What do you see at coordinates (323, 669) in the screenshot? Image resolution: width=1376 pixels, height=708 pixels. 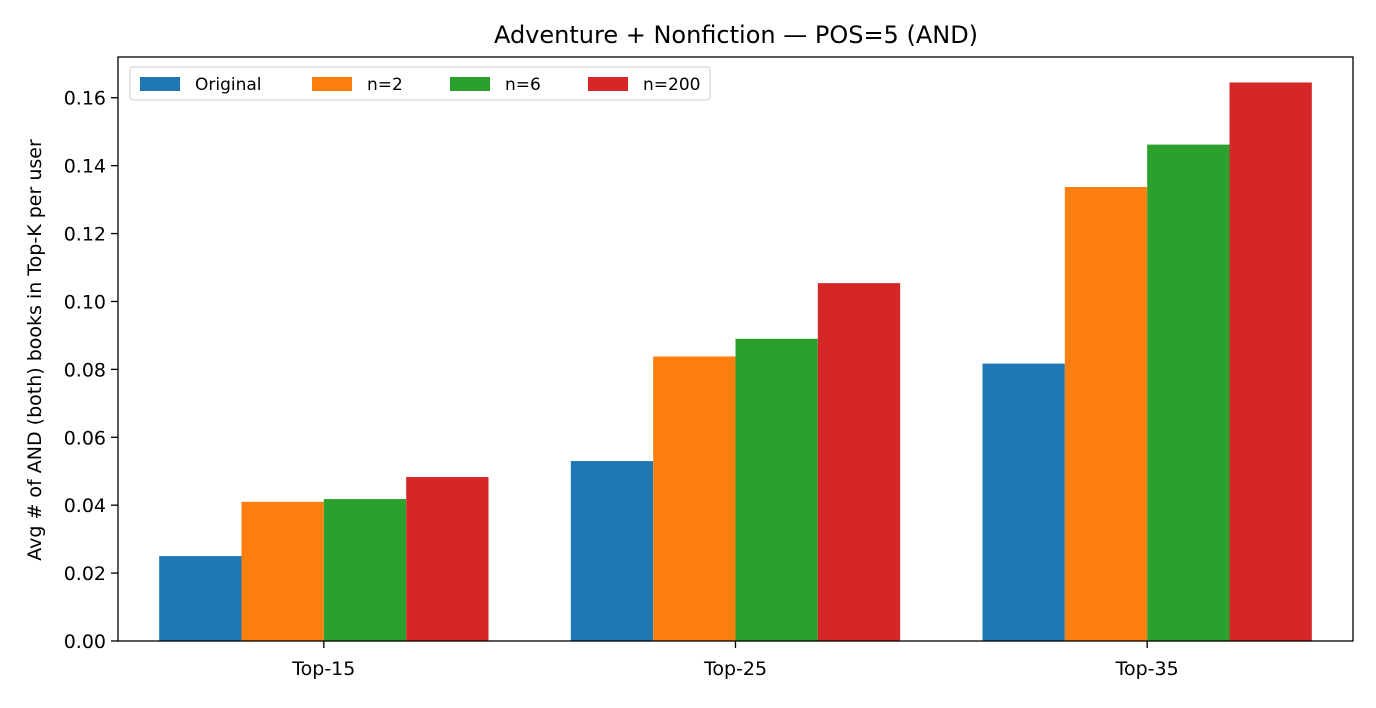 I see `x-tick-label: Top-15` at bounding box center [323, 669].